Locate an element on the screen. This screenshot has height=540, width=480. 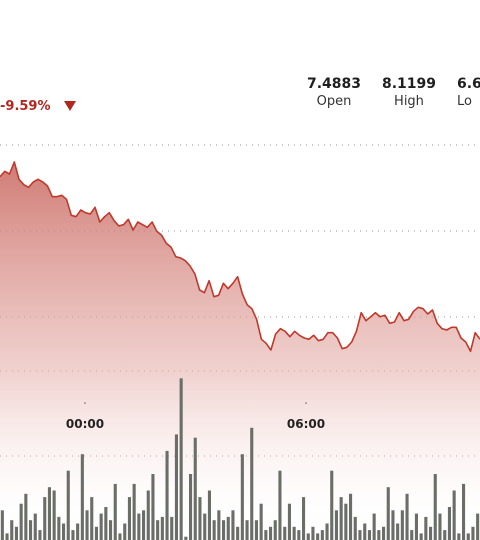
stat-low: 6.64 Lo is located at coordinates (468, 92).